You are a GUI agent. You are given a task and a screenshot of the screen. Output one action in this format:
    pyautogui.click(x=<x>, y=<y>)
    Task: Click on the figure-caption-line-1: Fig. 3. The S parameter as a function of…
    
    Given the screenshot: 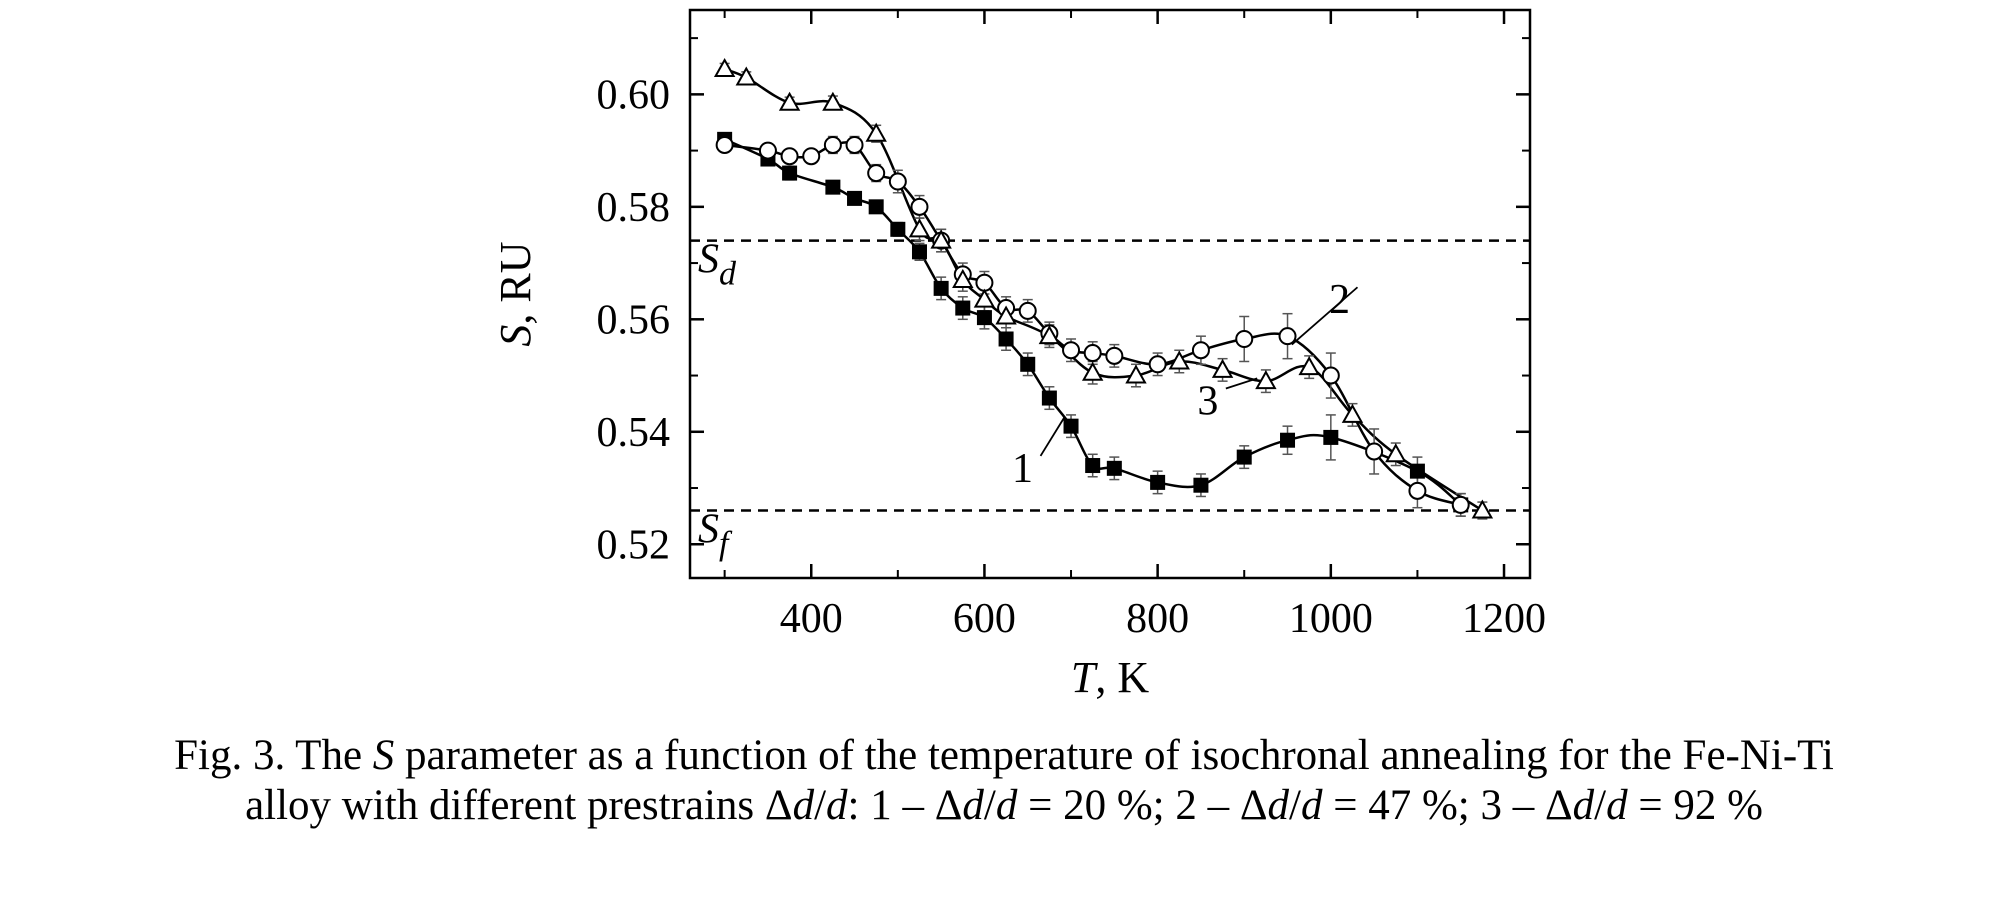 What is the action you would take?
    pyautogui.click(x=1004, y=755)
    